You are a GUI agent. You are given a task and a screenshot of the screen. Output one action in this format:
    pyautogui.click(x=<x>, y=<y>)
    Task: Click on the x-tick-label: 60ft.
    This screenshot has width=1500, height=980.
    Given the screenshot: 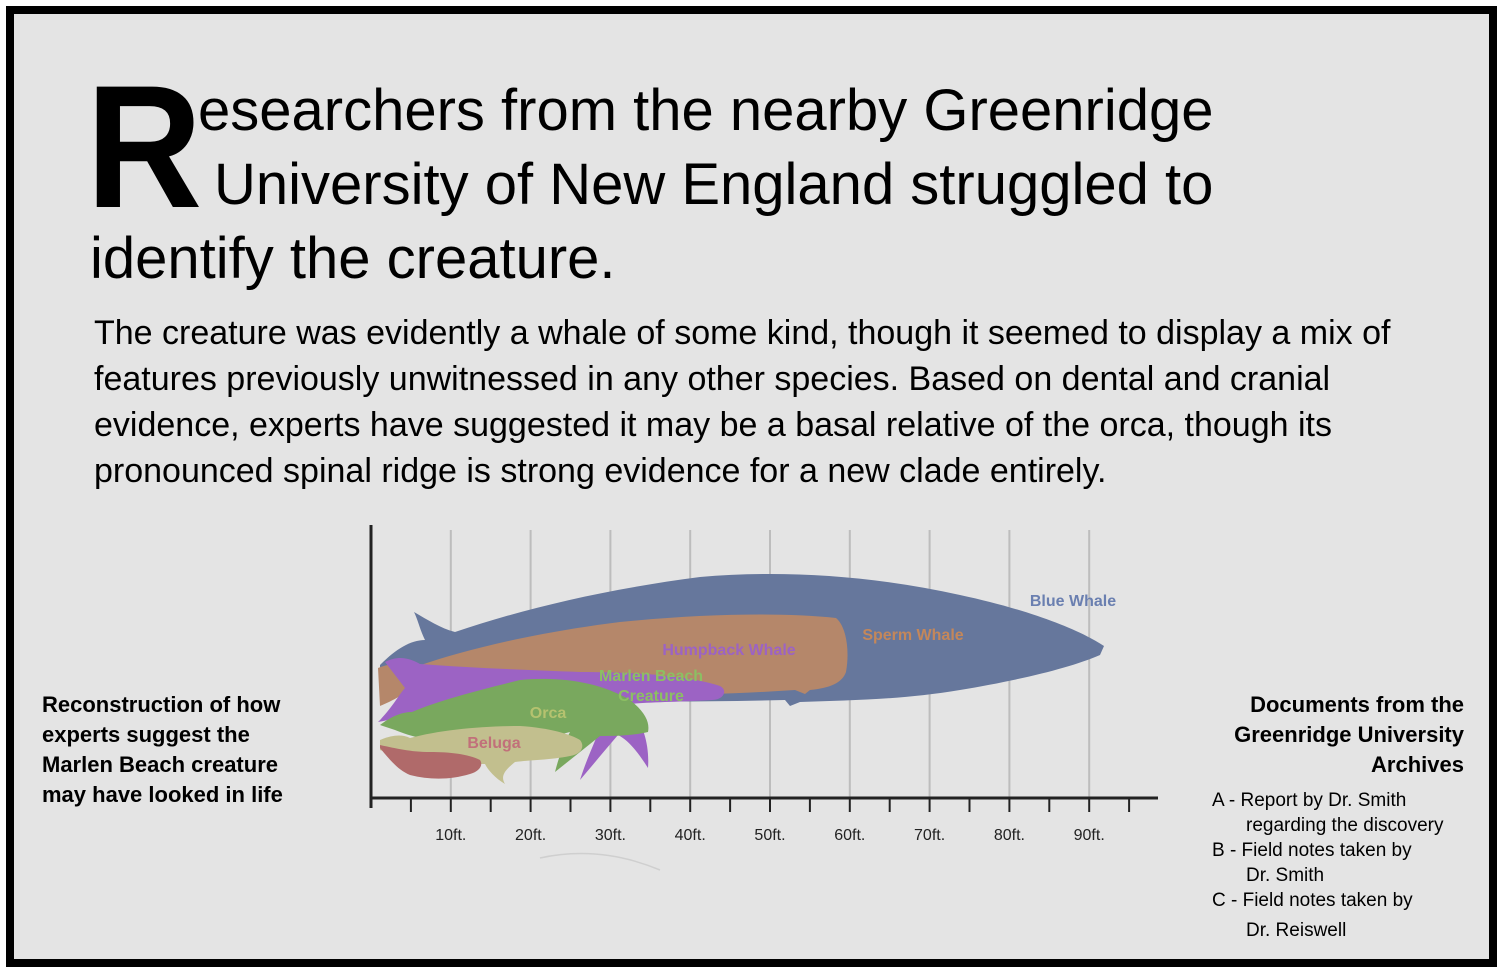 What is the action you would take?
    pyautogui.click(x=849, y=835)
    